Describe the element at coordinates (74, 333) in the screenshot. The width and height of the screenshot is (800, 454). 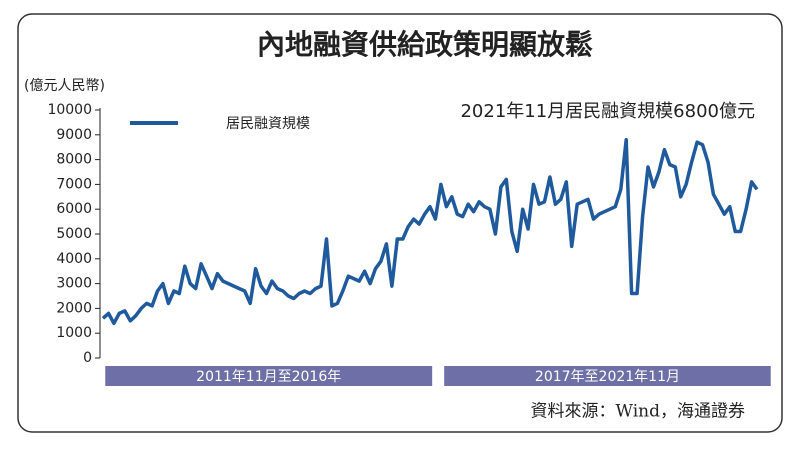
I see `y-tick-label: 1000` at that location.